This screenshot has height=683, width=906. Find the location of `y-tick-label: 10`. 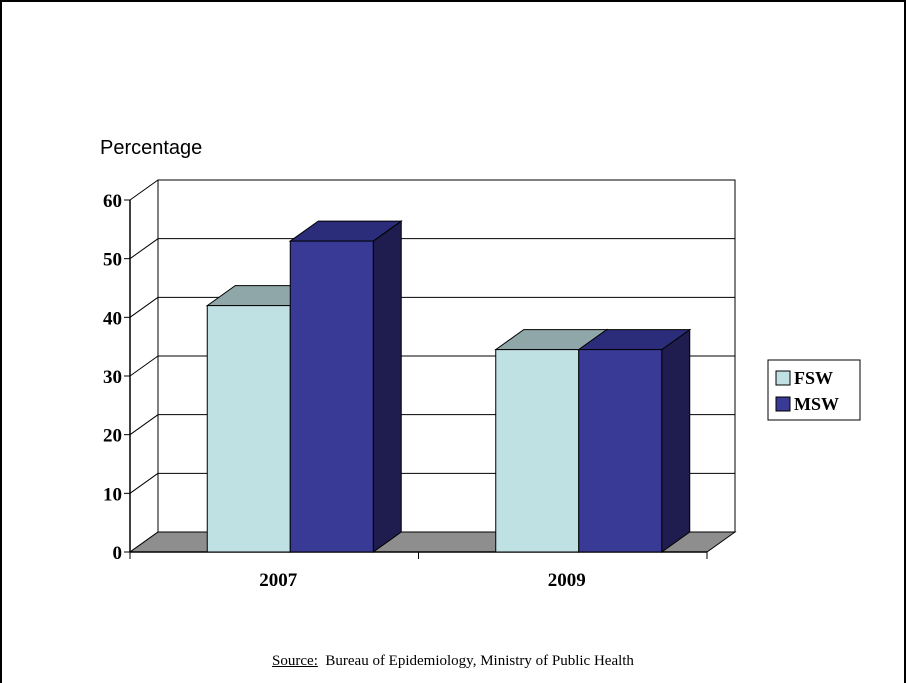

y-tick-label: 10 is located at coordinates (112, 494).